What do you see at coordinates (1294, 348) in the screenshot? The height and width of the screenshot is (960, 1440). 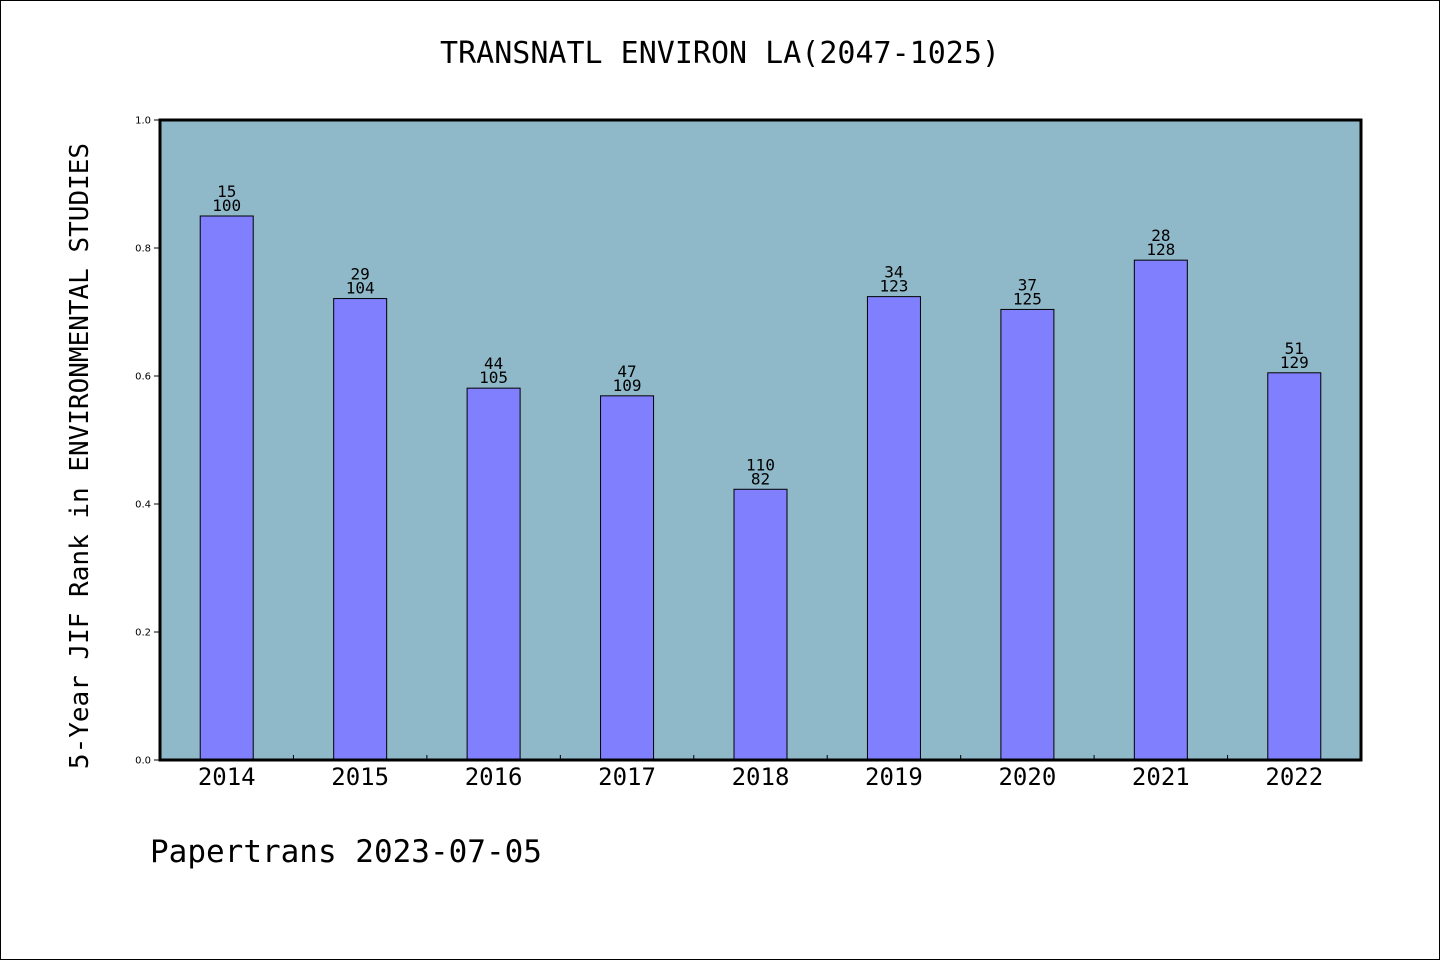 I see `bar-label-top-2022: 51` at bounding box center [1294, 348].